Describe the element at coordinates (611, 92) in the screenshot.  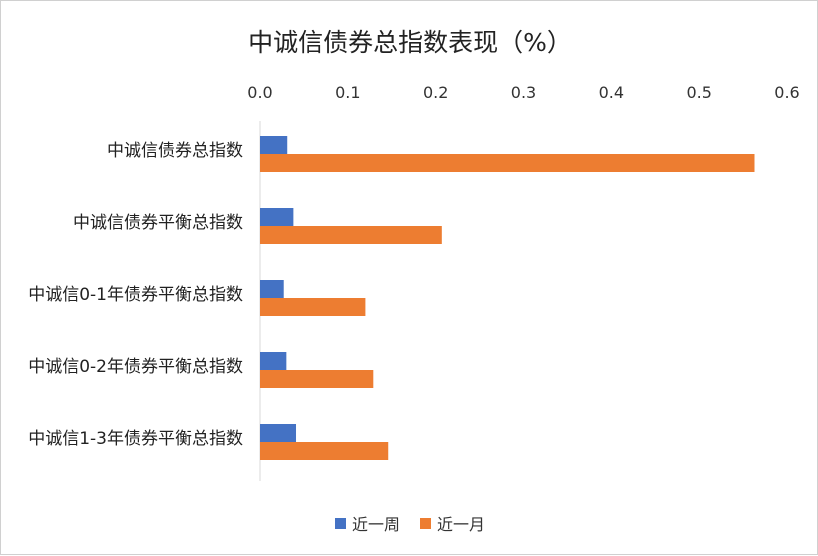
I see `x-tick-label: 0.4` at that location.